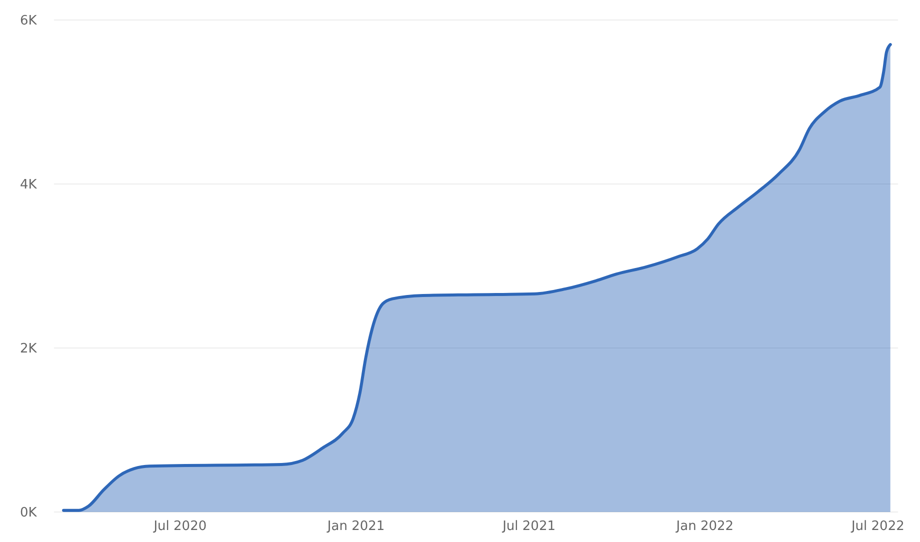 The image size is (920, 542). What do you see at coordinates (29, 349) in the screenshot?
I see `y-tick-label: 2K` at bounding box center [29, 349].